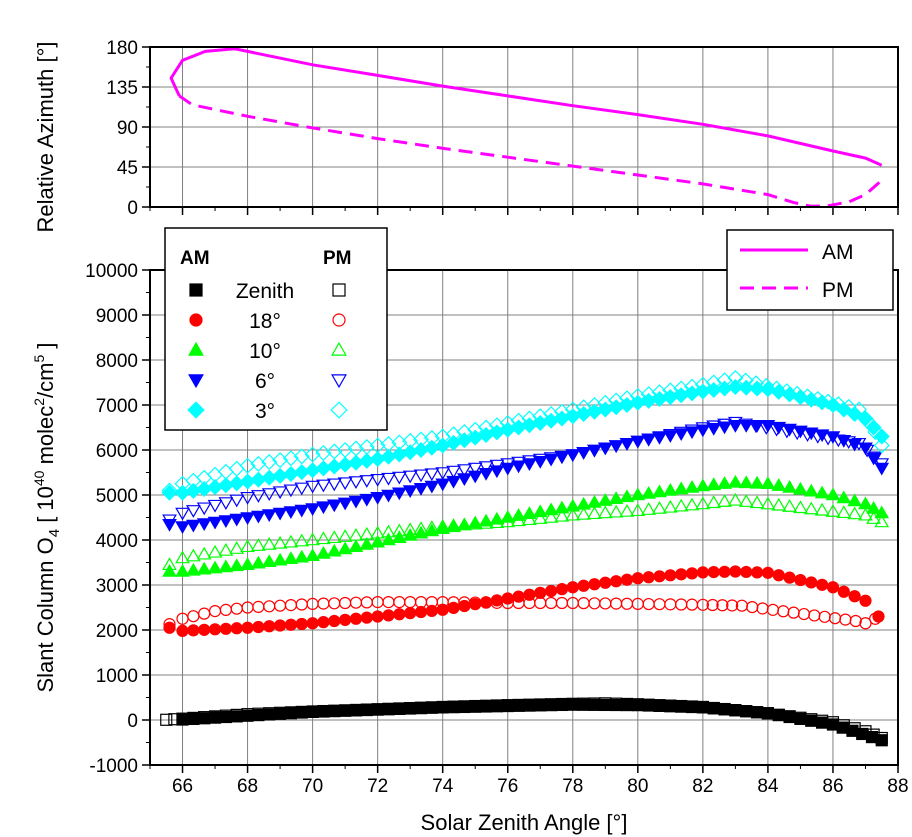 The image size is (912, 837). What do you see at coordinates (530, 151) in the screenshot?
I see `azimuth-line-pm` at bounding box center [530, 151].